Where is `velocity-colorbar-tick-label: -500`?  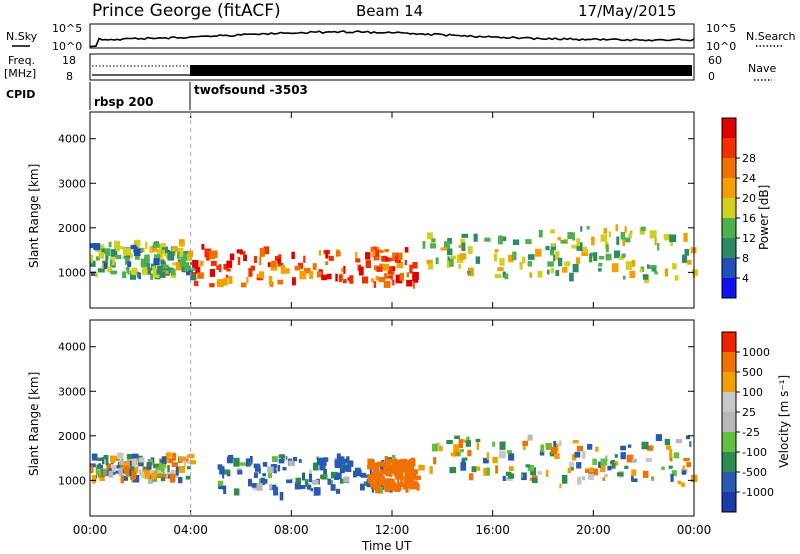 velocity-colorbar-tick-label: -500 is located at coordinates (754, 472).